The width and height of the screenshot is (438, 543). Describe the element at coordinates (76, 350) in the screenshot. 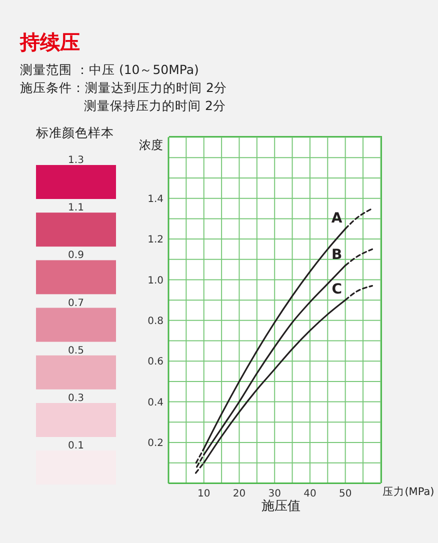

I see `data-label: 0.5` at that location.